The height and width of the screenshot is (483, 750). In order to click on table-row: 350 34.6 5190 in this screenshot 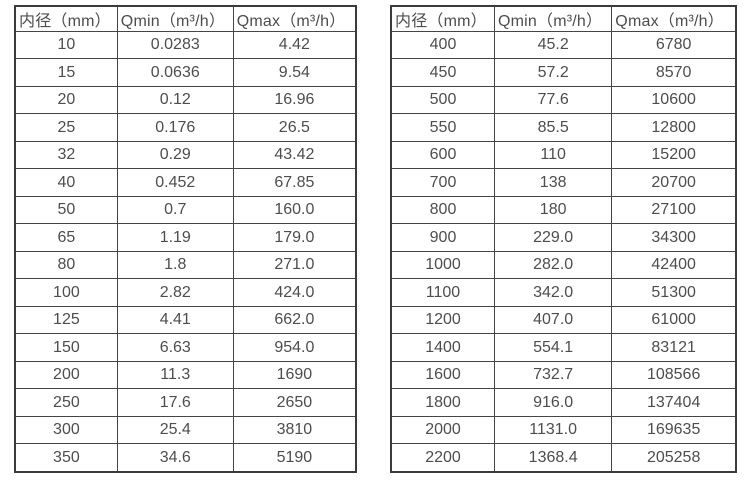, I will do `click(185, 458)`.